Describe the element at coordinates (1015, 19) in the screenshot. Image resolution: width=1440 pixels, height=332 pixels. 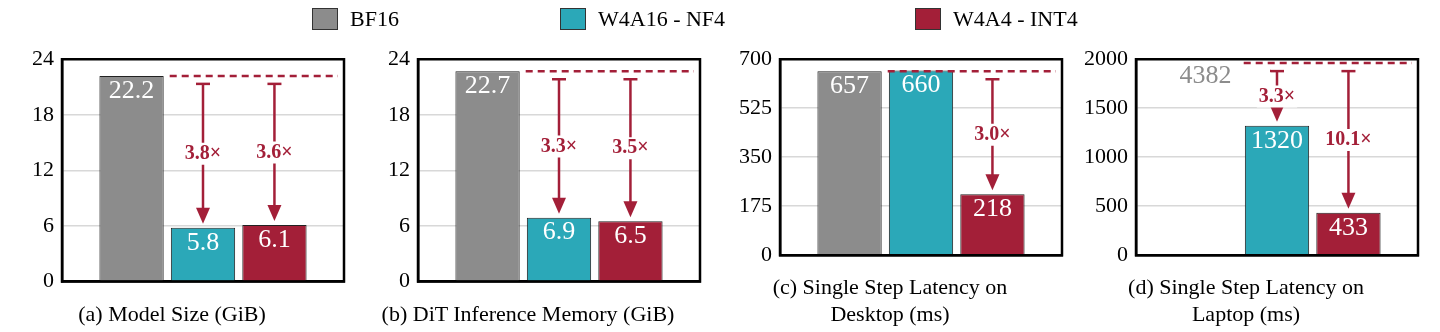
I see `legend-label: W4A4 - INT4` at that location.